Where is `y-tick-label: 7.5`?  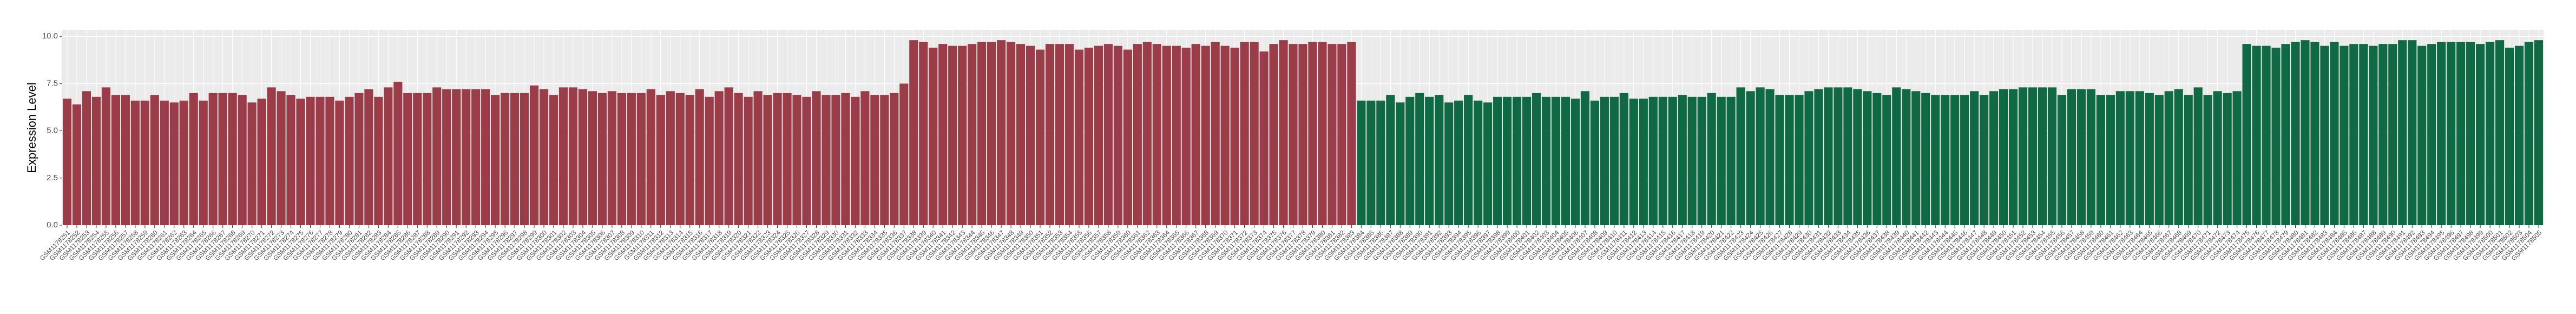 y-tick-label: 7.5 is located at coordinates (52, 83).